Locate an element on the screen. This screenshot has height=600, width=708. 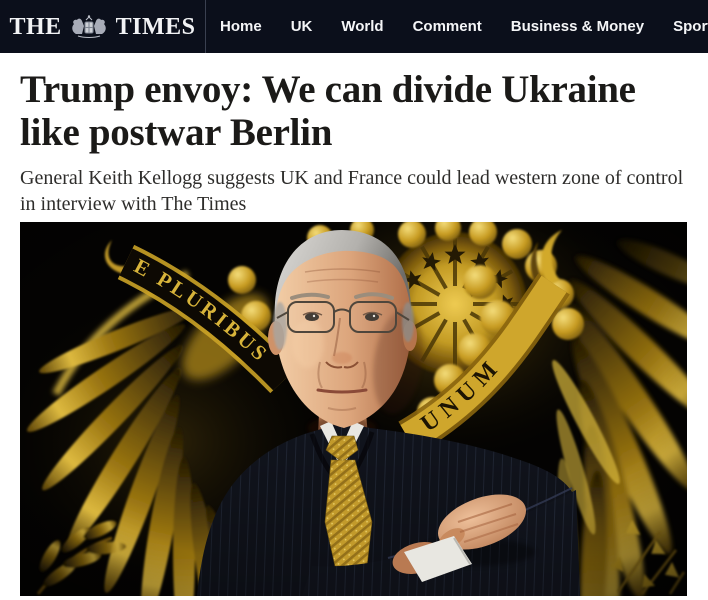
glasses is located at coordinates (343, 316).